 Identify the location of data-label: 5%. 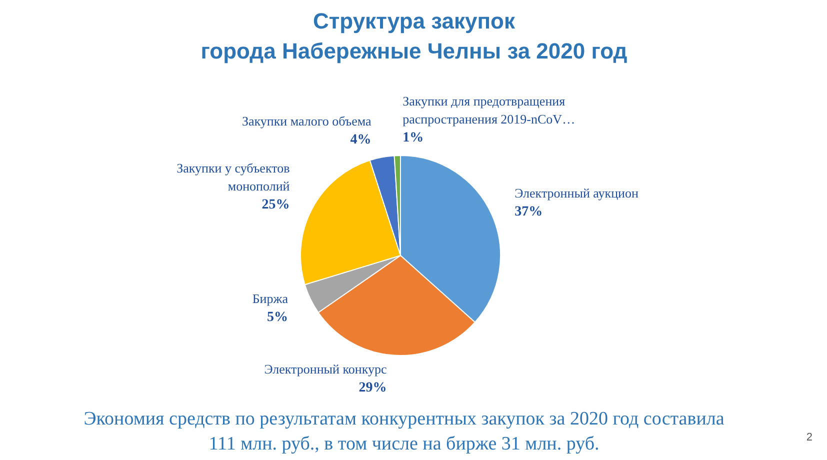
(277, 317).